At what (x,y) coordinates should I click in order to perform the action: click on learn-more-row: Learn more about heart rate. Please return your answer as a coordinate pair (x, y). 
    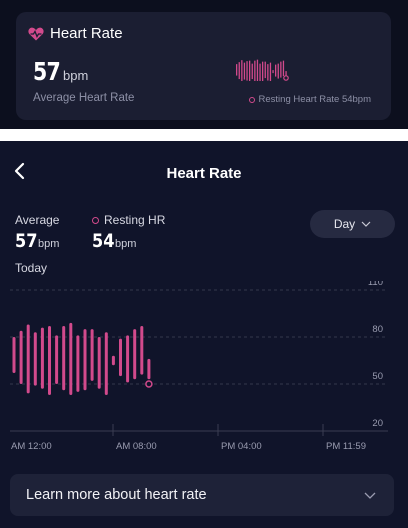
    Looking at the image, I should click on (202, 495).